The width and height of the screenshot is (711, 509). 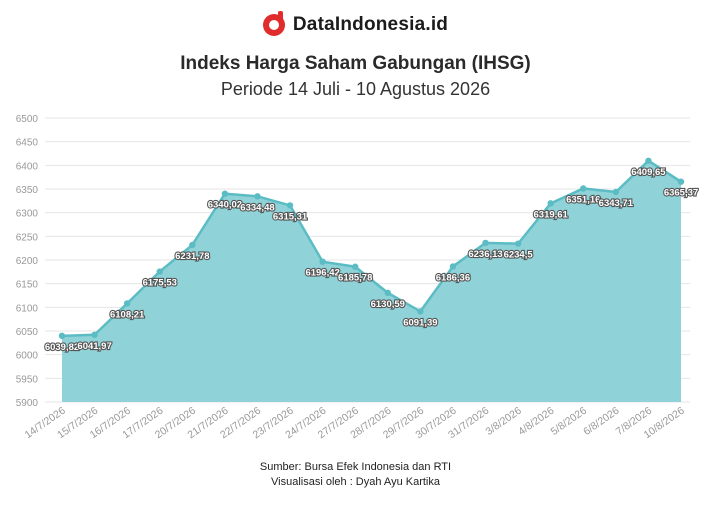 What do you see at coordinates (485, 254) in the screenshot?
I see `data-label: 6236,13` at bounding box center [485, 254].